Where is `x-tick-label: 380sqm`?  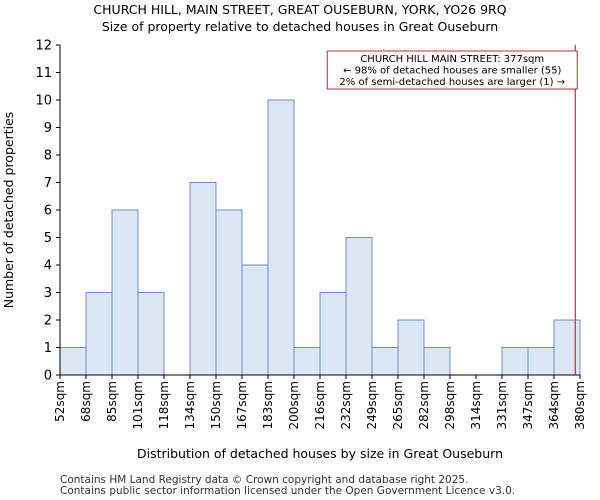 x-tick-label: 380sqm is located at coordinates (580, 405).